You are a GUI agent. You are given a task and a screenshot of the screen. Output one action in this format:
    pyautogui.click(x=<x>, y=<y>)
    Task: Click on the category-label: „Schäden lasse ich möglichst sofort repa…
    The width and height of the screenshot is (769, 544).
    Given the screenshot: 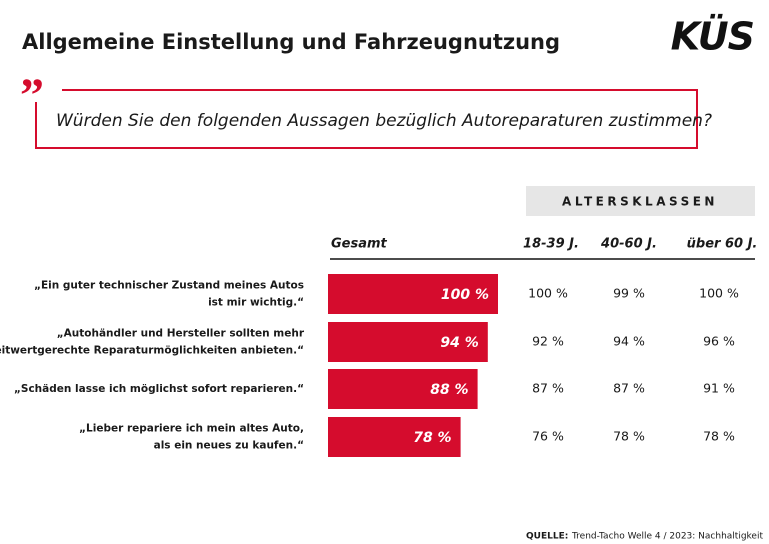 What is the action you would take?
    pyautogui.click(x=159, y=389)
    